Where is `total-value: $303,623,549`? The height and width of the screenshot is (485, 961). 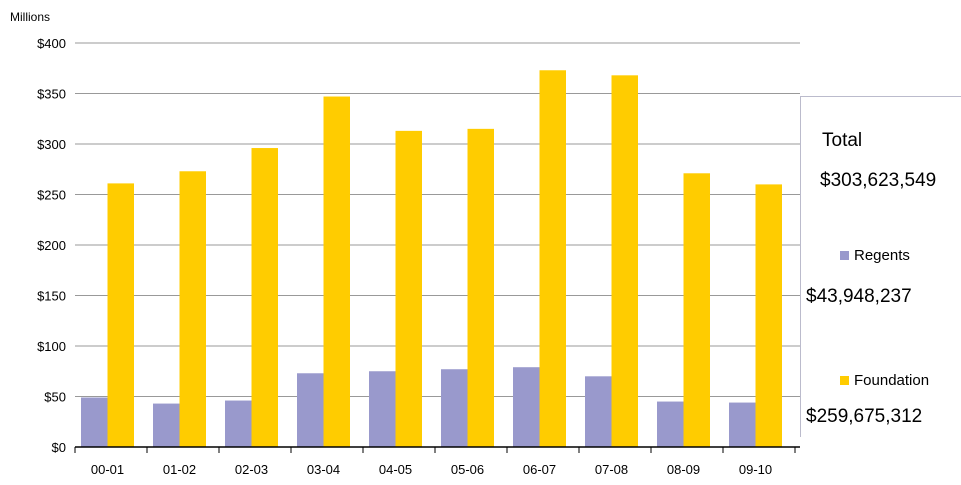 total-value: $303,623,549 is located at coordinates (878, 180).